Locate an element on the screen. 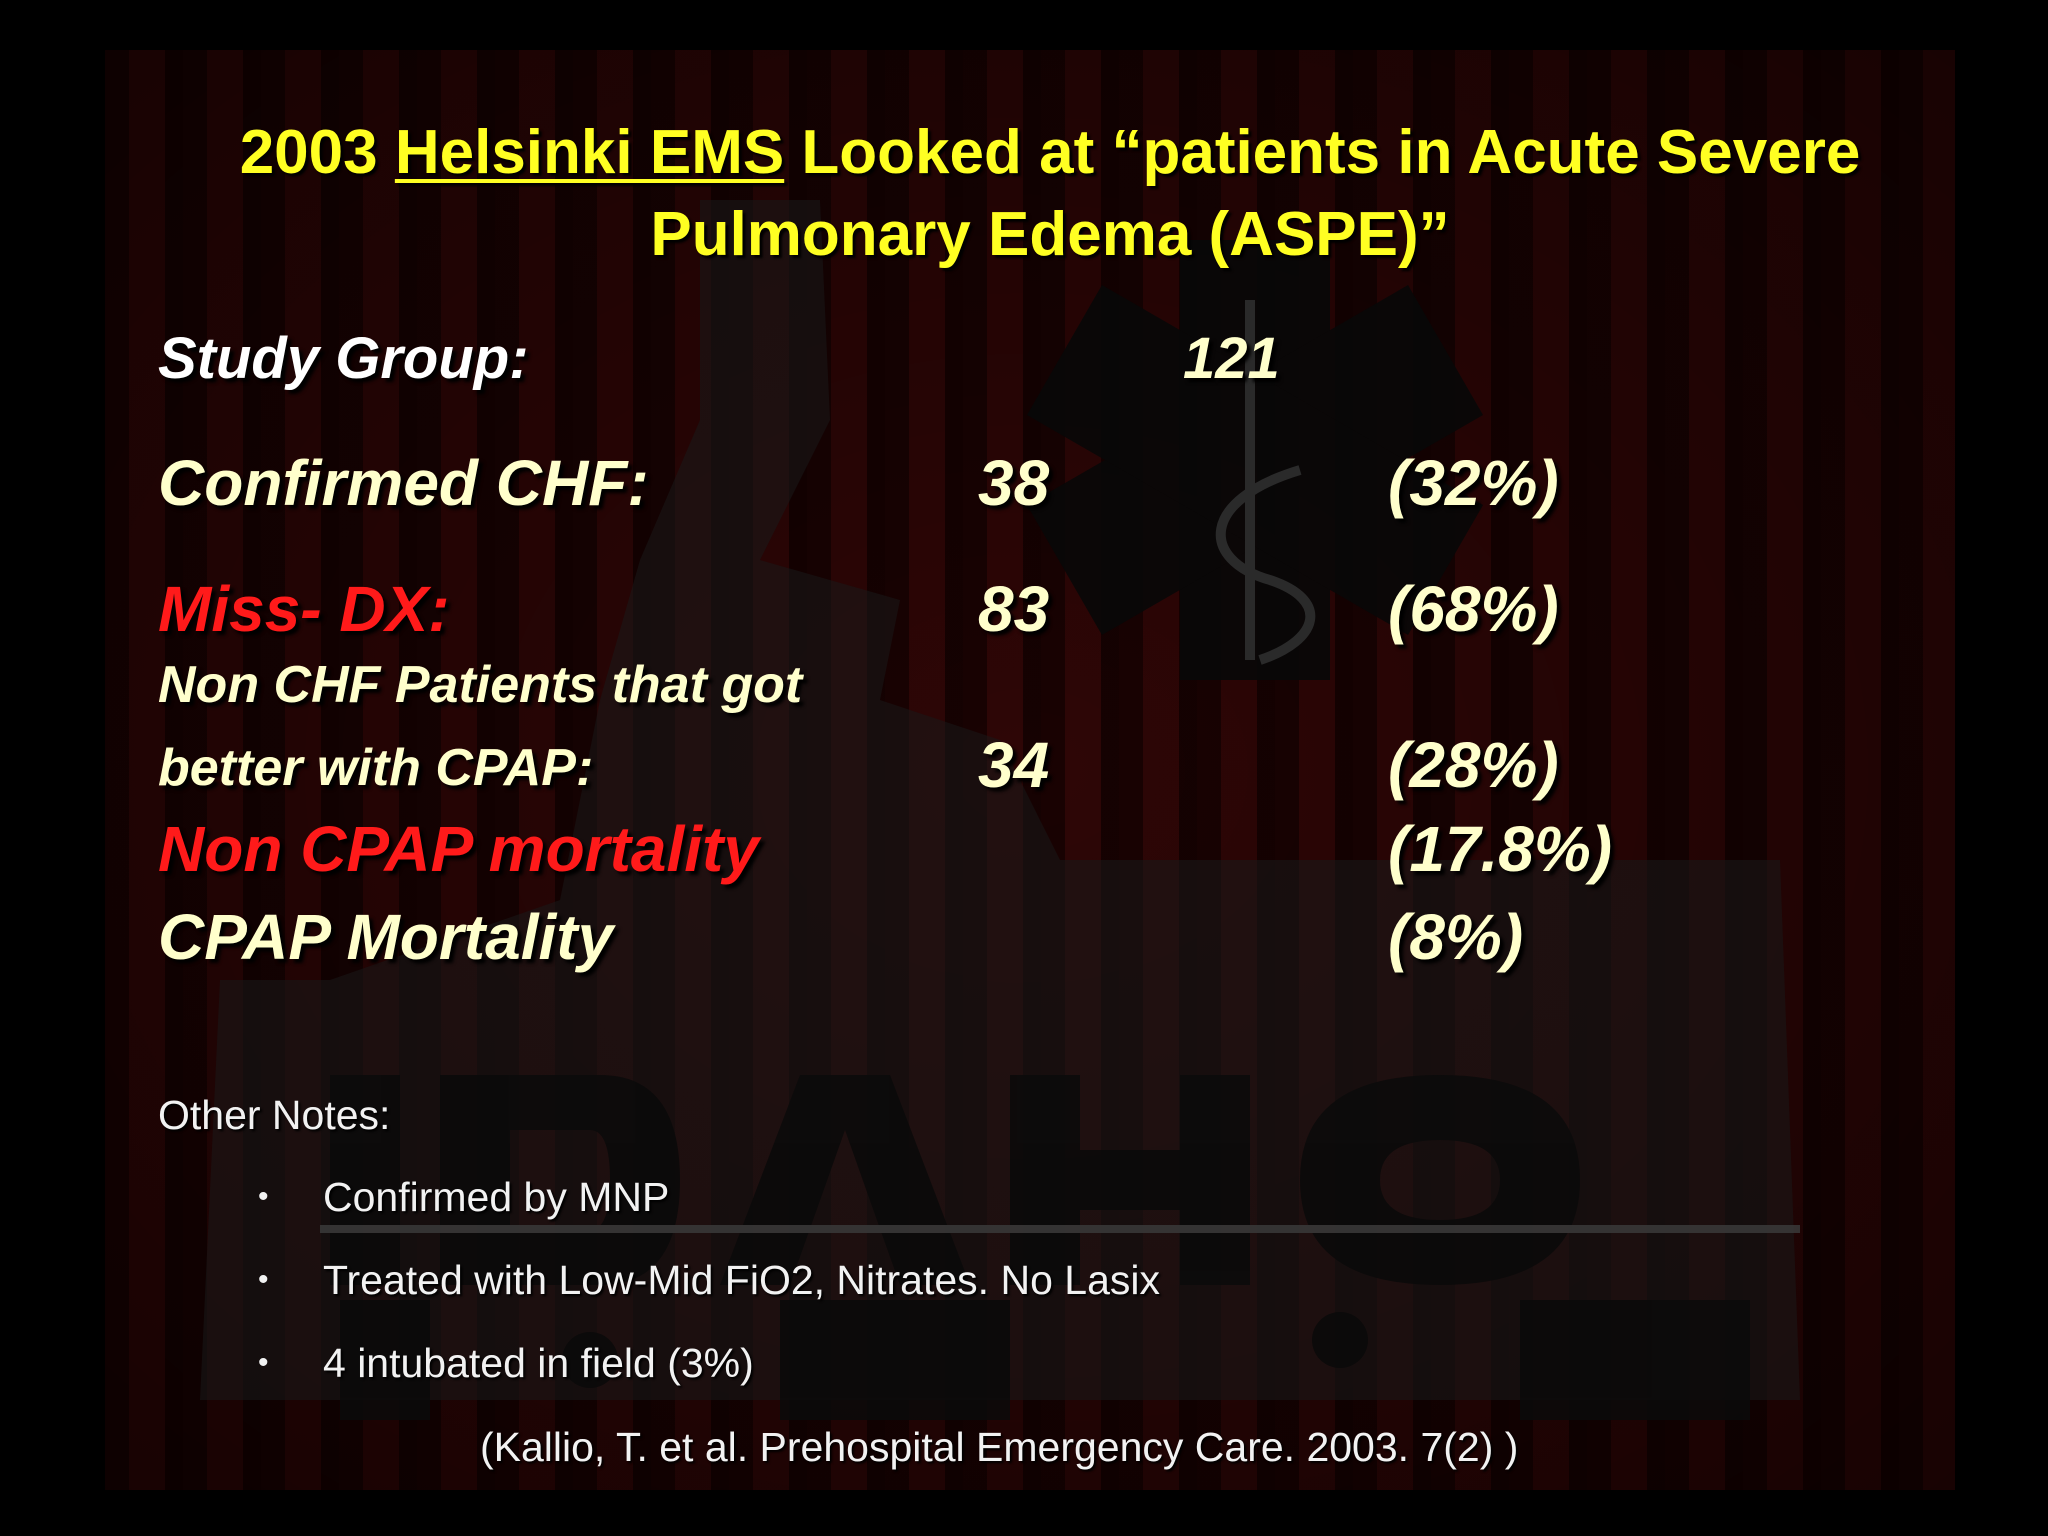 The image size is (2048, 1536). non-chf-pct: (28%) is located at coordinates (1473, 765).